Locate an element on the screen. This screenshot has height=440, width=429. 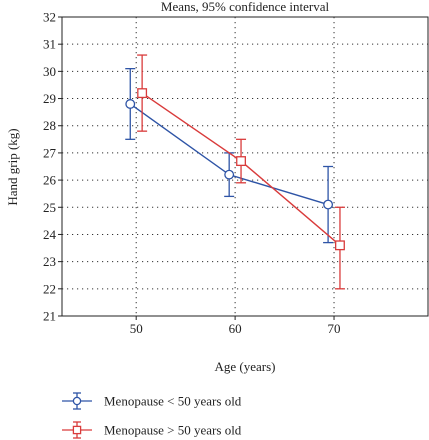
chart-title: Means, 95% confidence interval is located at coordinates (245, 7).